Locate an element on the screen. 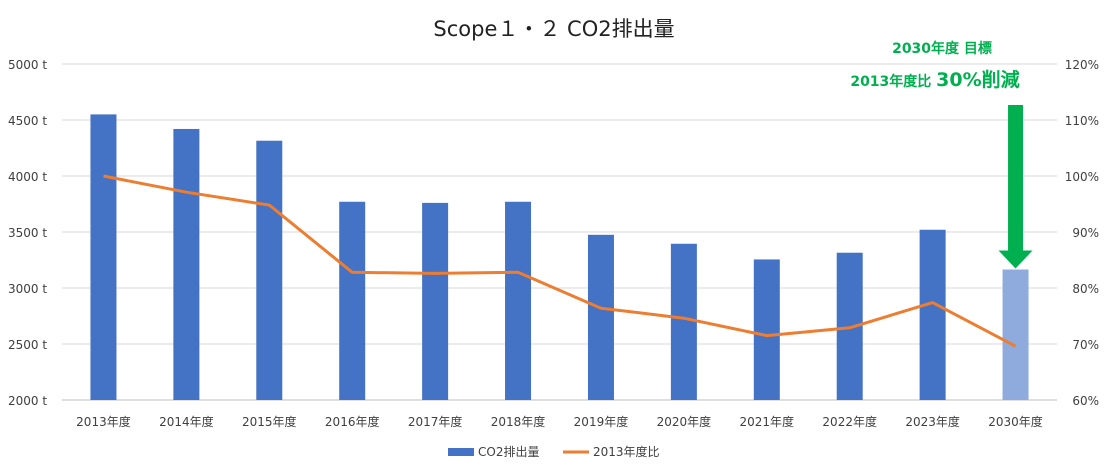 The height and width of the screenshot is (471, 1108). right-axis-ticks: 60% 70% 80% 90% 100% 110% 120% is located at coordinates (1082, 233).